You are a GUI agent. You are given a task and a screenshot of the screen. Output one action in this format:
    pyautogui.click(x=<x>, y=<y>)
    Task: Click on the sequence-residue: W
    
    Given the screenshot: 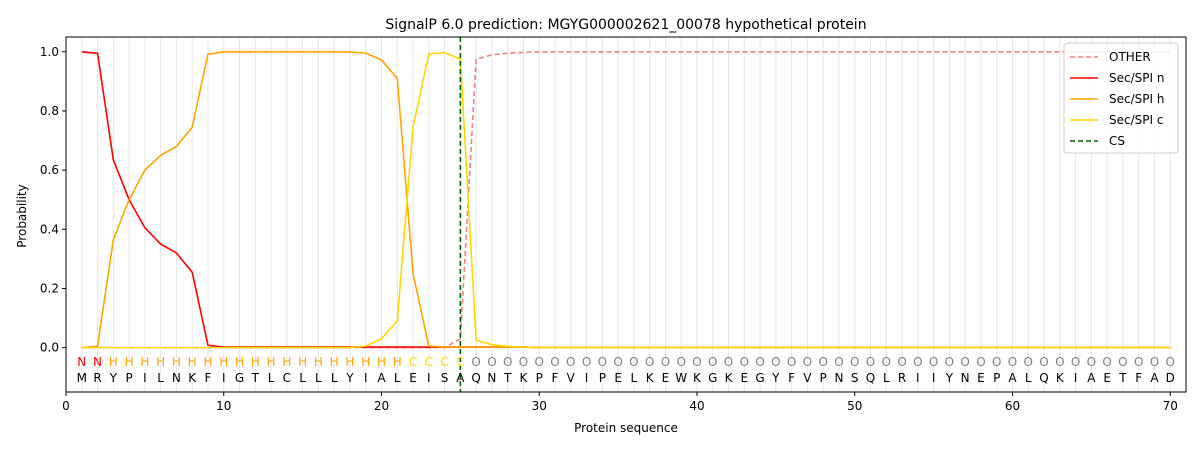 What is the action you would take?
    pyautogui.click(x=681, y=378)
    